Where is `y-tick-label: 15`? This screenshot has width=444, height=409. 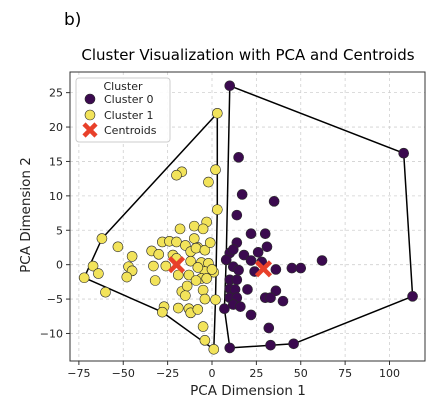
y-tick-label: 15 is located at coordinates (56, 161).